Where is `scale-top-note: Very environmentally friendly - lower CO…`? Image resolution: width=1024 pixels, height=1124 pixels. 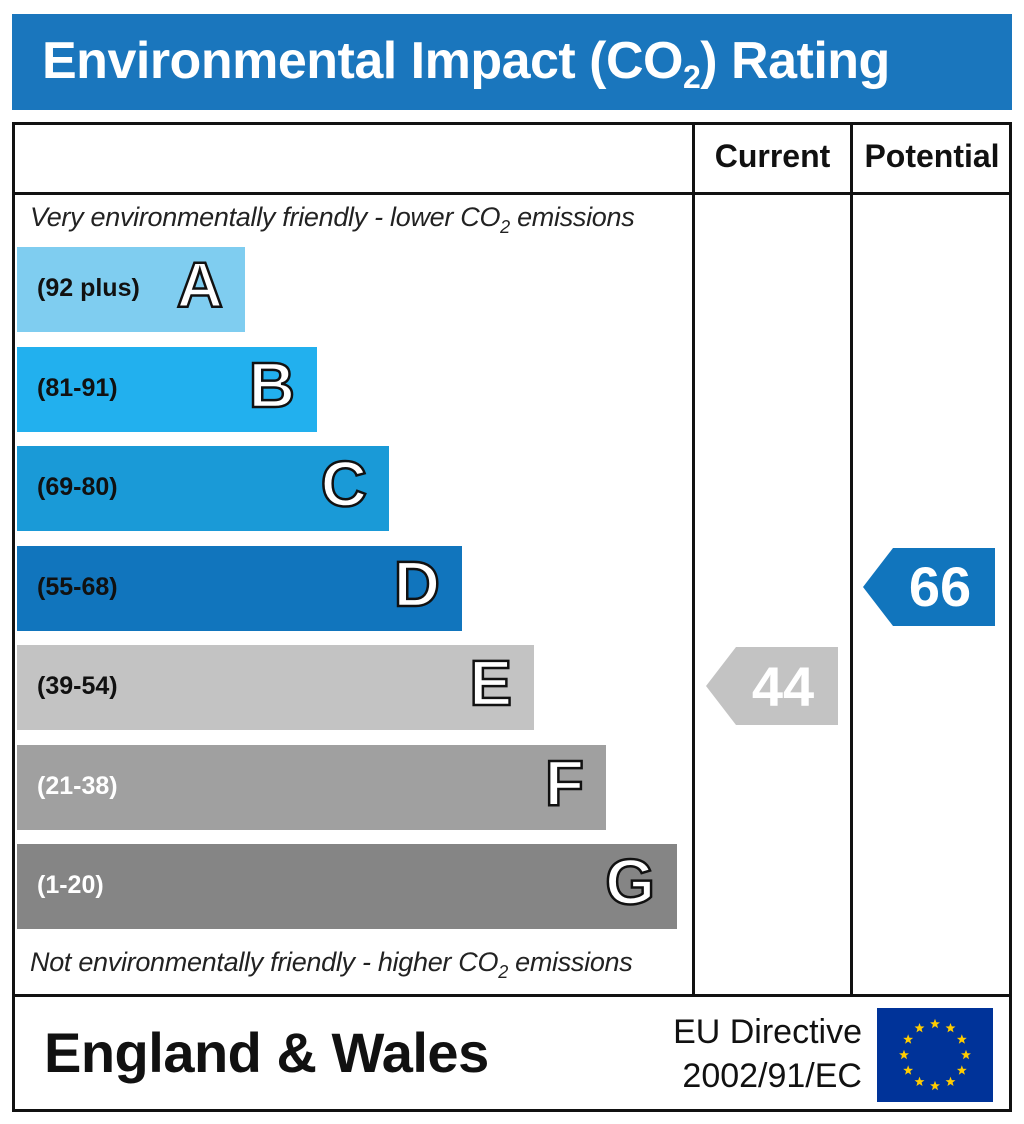
scale-top-note: Very environmentally friendly - lower CO… is located at coordinates (332, 219).